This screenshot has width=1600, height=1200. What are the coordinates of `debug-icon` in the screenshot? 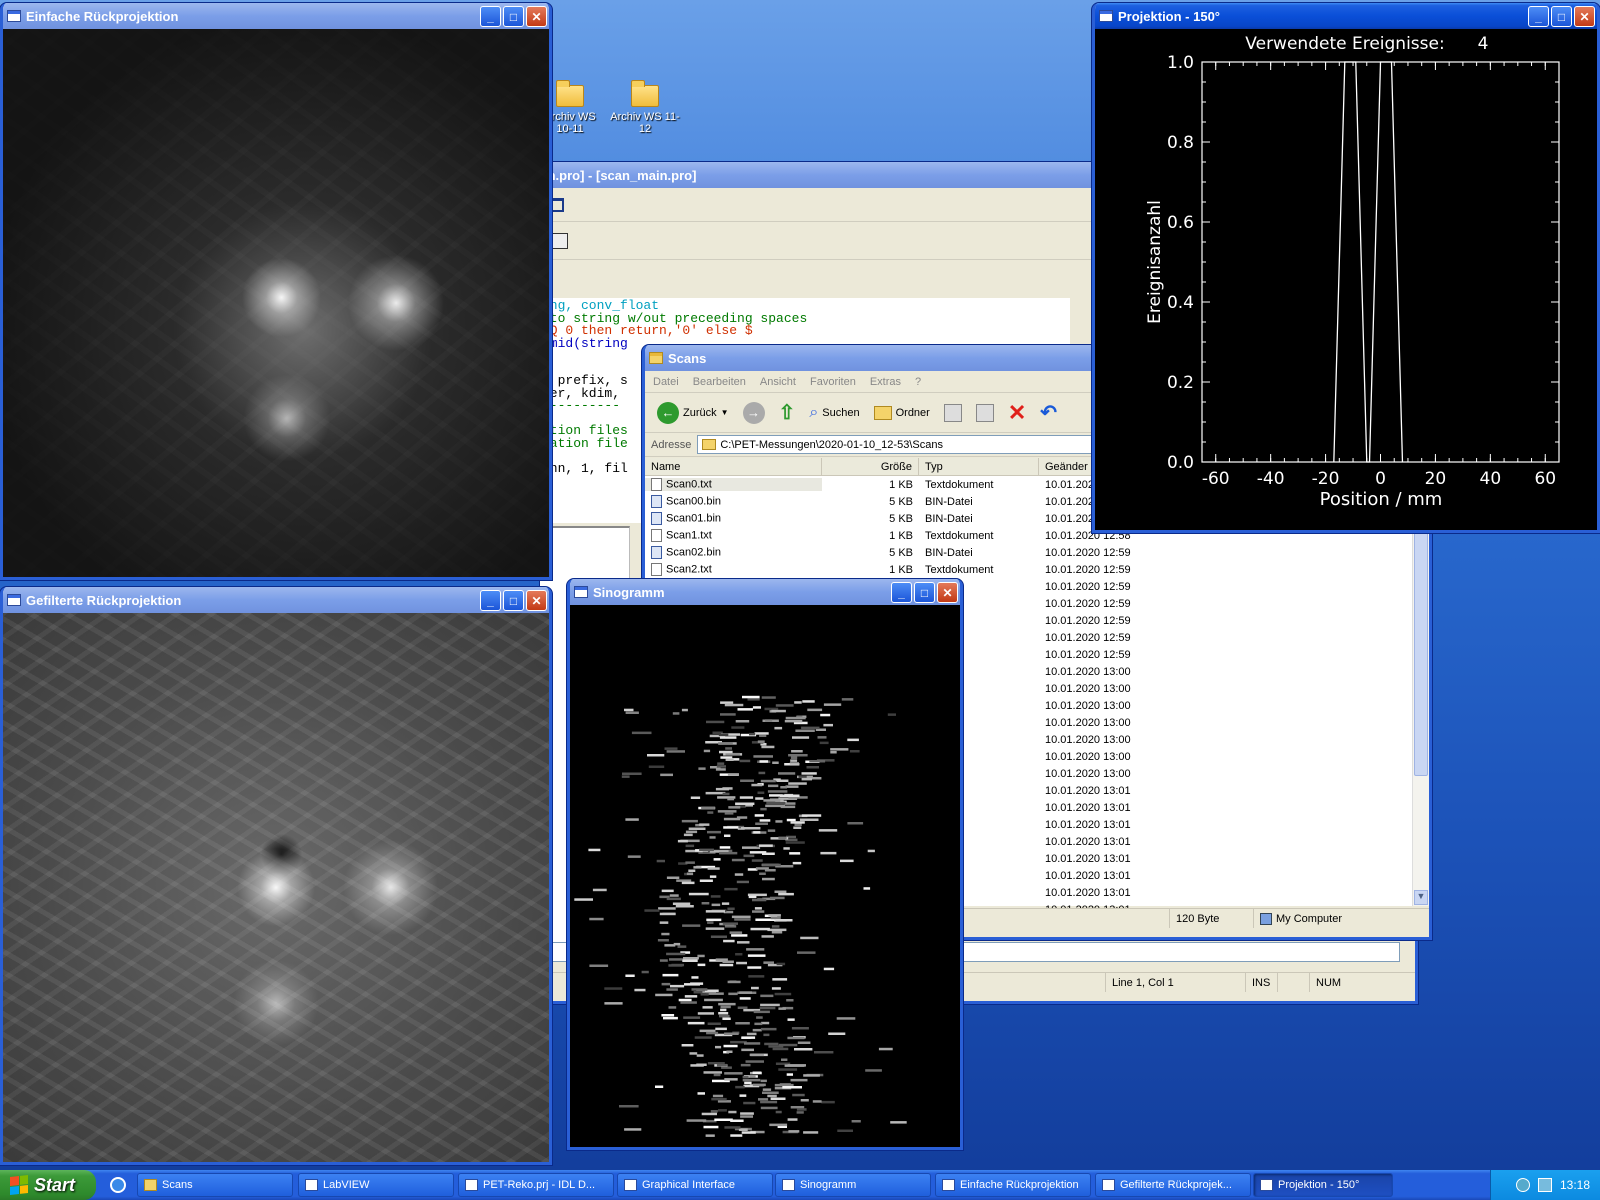 It's located at (559, 240).